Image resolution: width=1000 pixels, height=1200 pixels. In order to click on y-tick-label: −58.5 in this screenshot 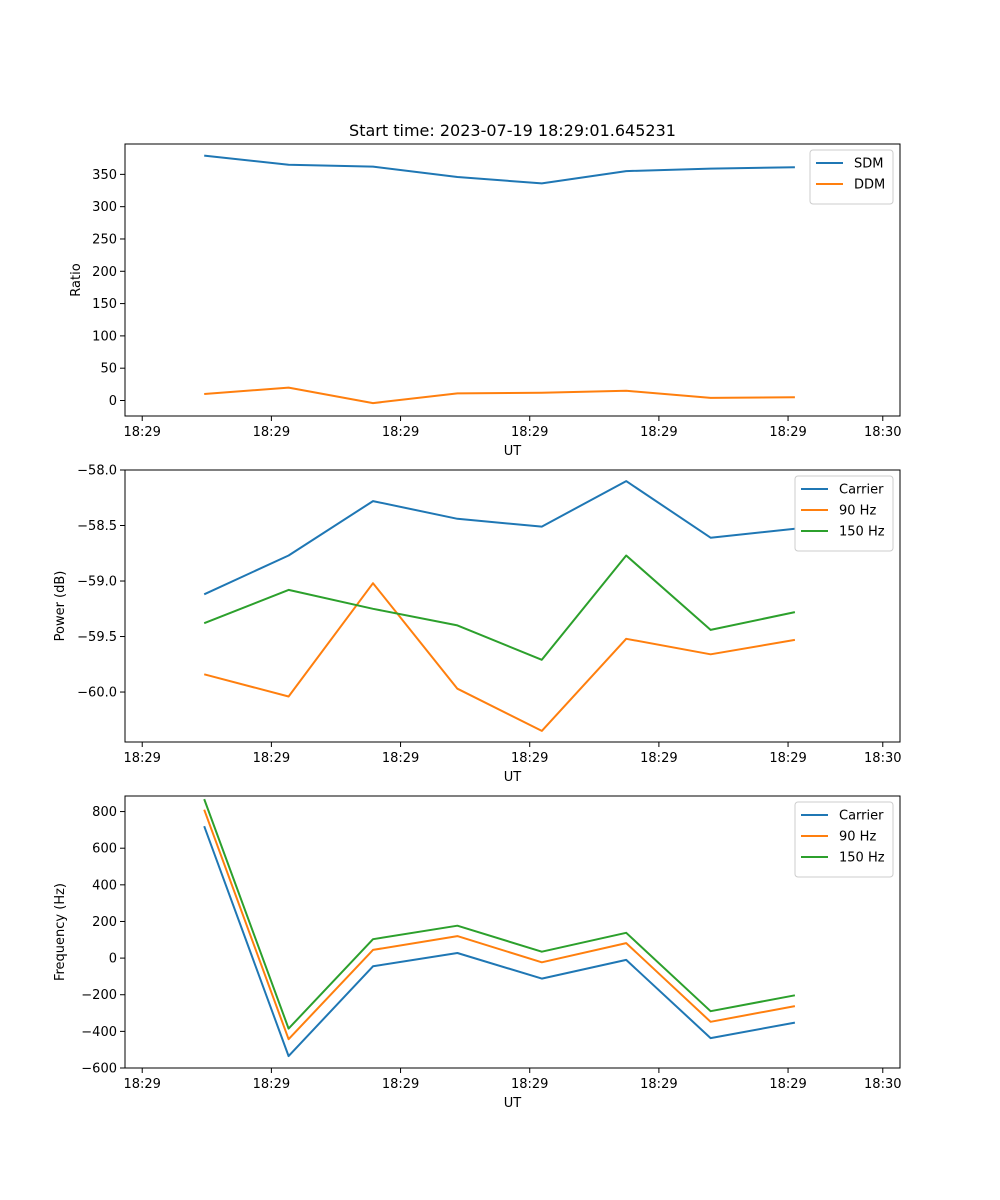, I will do `click(97, 526)`.